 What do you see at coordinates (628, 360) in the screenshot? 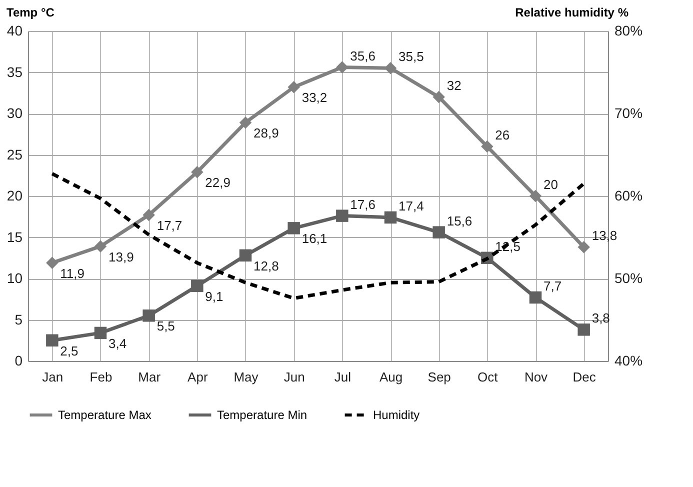
I see `y2-tick-label: 40%` at bounding box center [628, 360].